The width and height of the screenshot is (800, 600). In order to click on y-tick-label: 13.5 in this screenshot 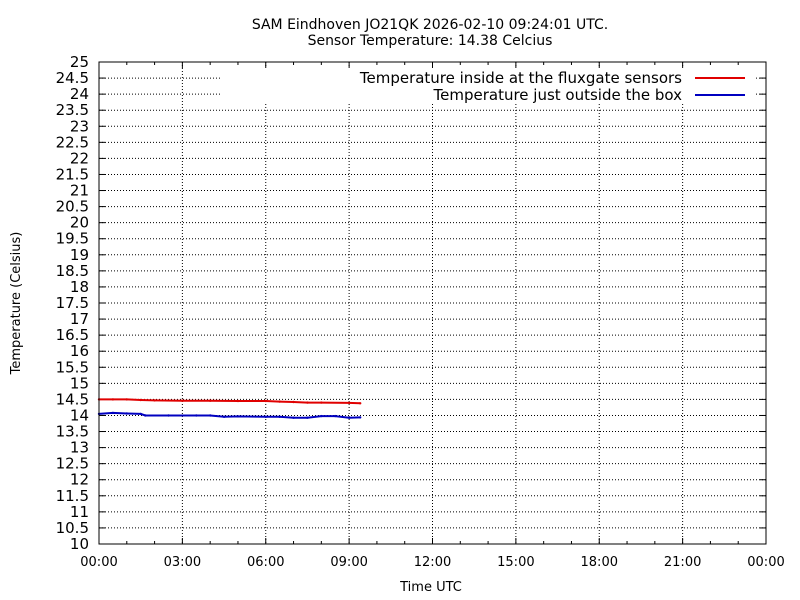, I will do `click(72, 432)`.